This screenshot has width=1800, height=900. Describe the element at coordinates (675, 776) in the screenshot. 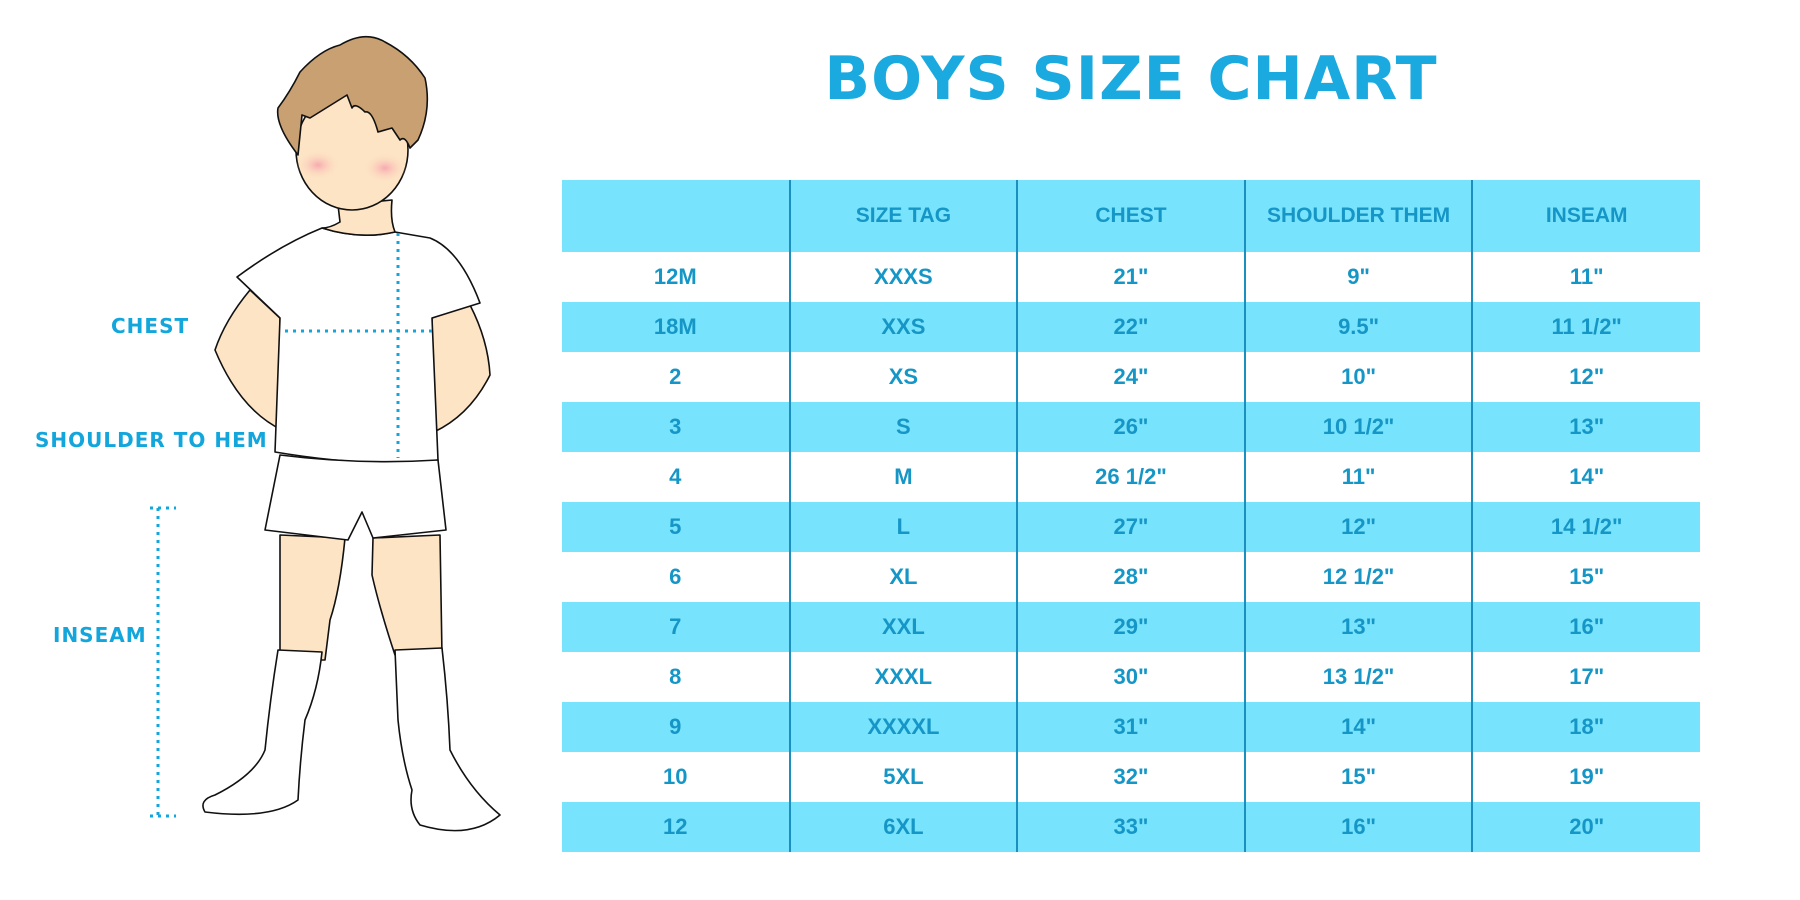

I see `table-cell: 10` at that location.